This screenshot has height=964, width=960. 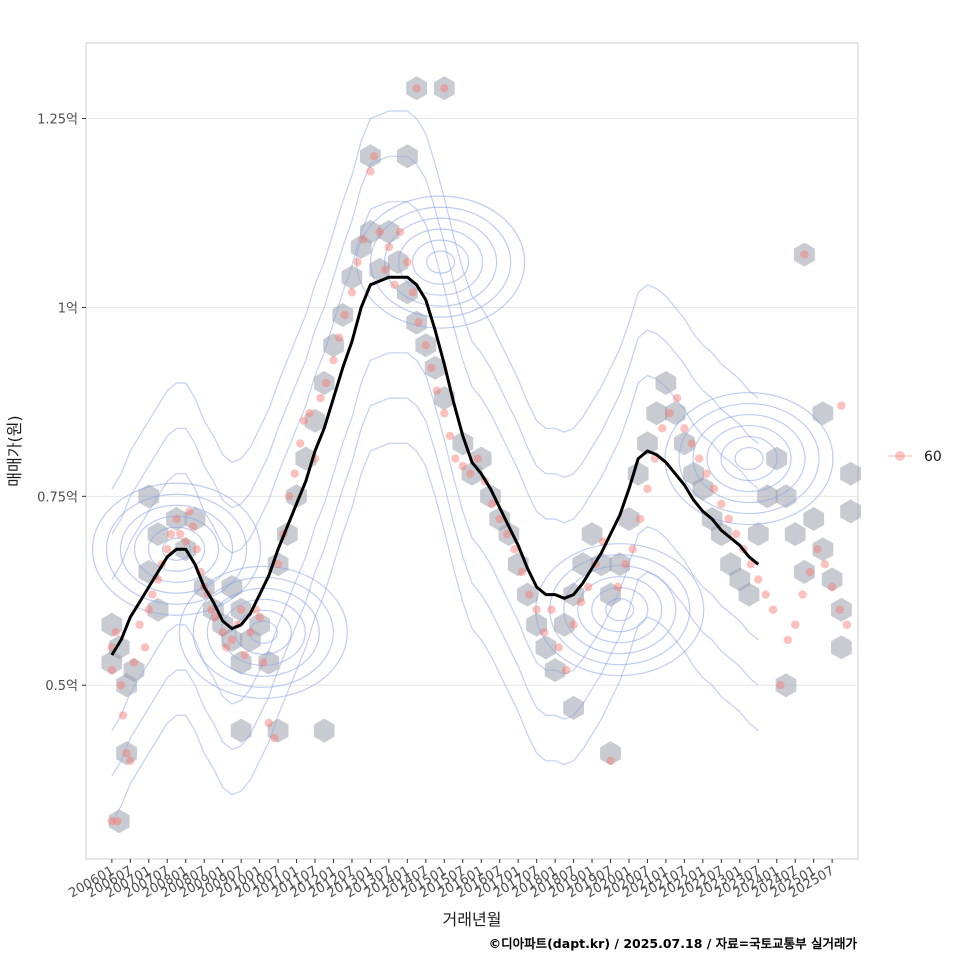 What do you see at coordinates (68, 308) in the screenshot?
I see `y-tick-label: 1억` at bounding box center [68, 308].